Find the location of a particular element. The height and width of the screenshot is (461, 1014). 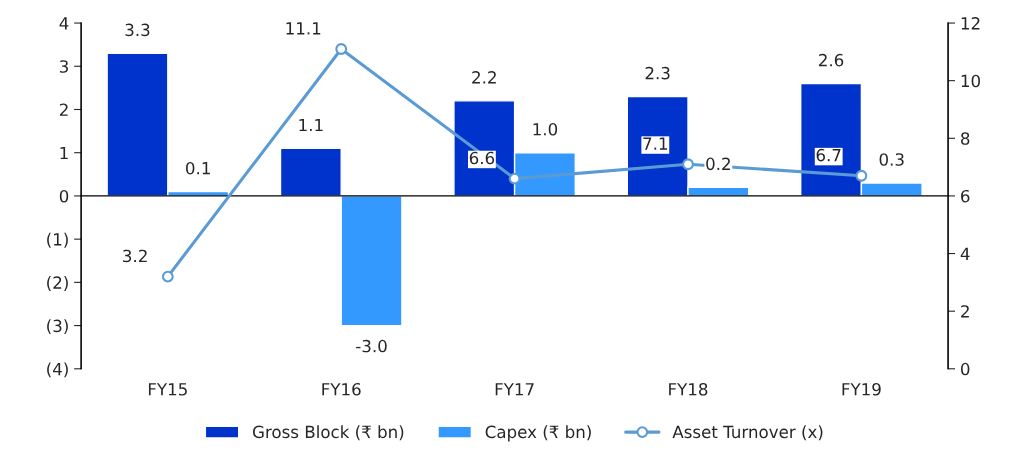

y-tick-label: 0 is located at coordinates (64, 196).